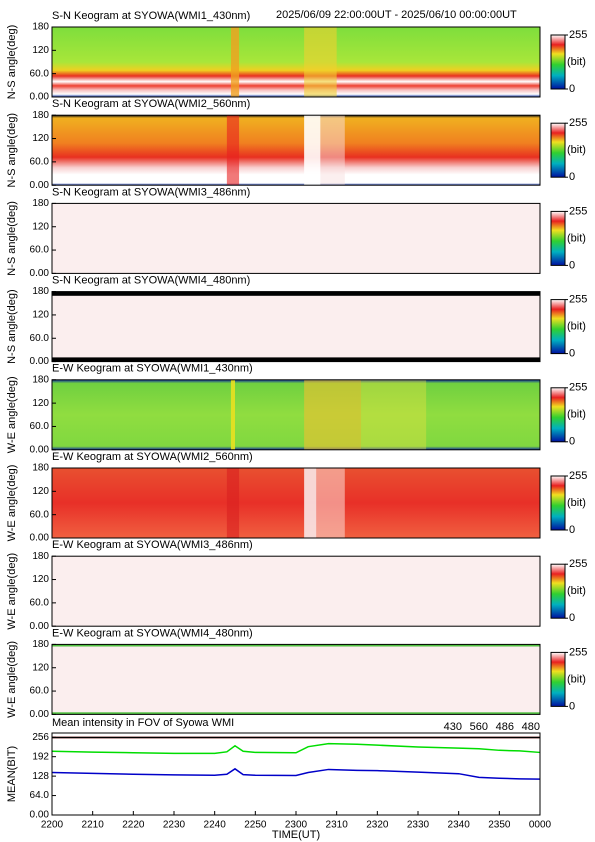 The width and height of the screenshot is (595, 842). Describe the element at coordinates (479, 727) in the screenshot. I see `legend-label: 560` at that location.